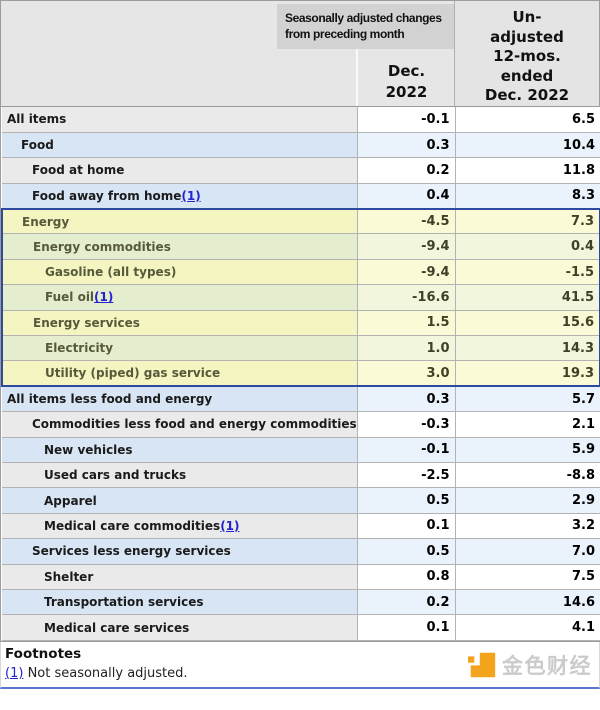 Image resolution: width=600 pixels, height=710 pixels. I want to click on value-unadjusted-12mo: 7.3, so click(527, 221).